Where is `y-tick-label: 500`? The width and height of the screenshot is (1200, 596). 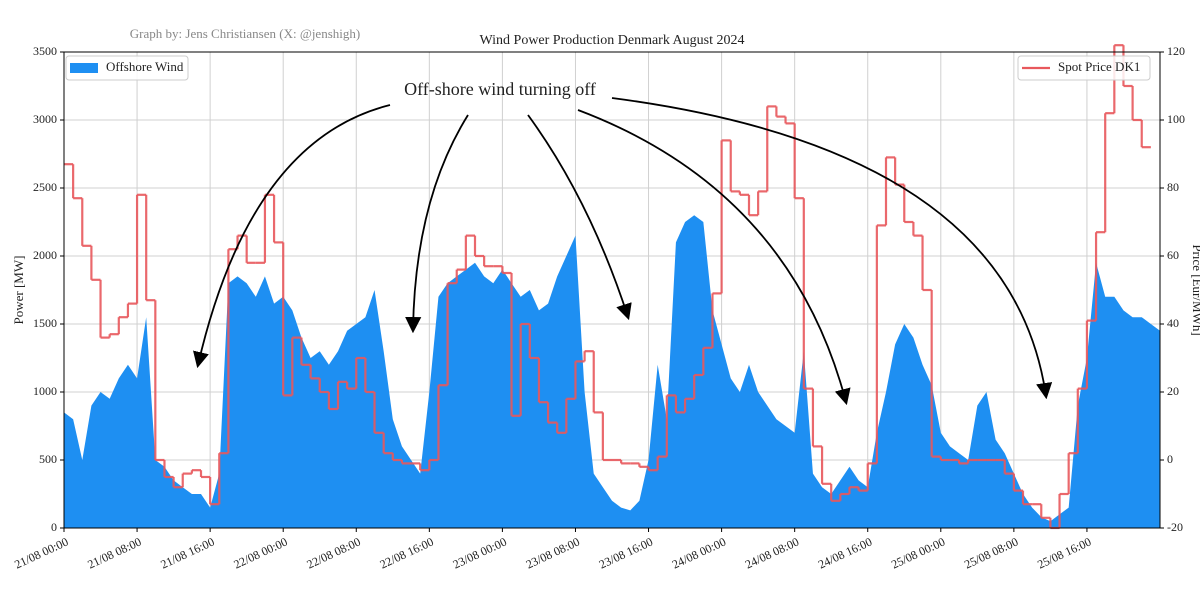 y-tick-label: 500 is located at coordinates (48, 459).